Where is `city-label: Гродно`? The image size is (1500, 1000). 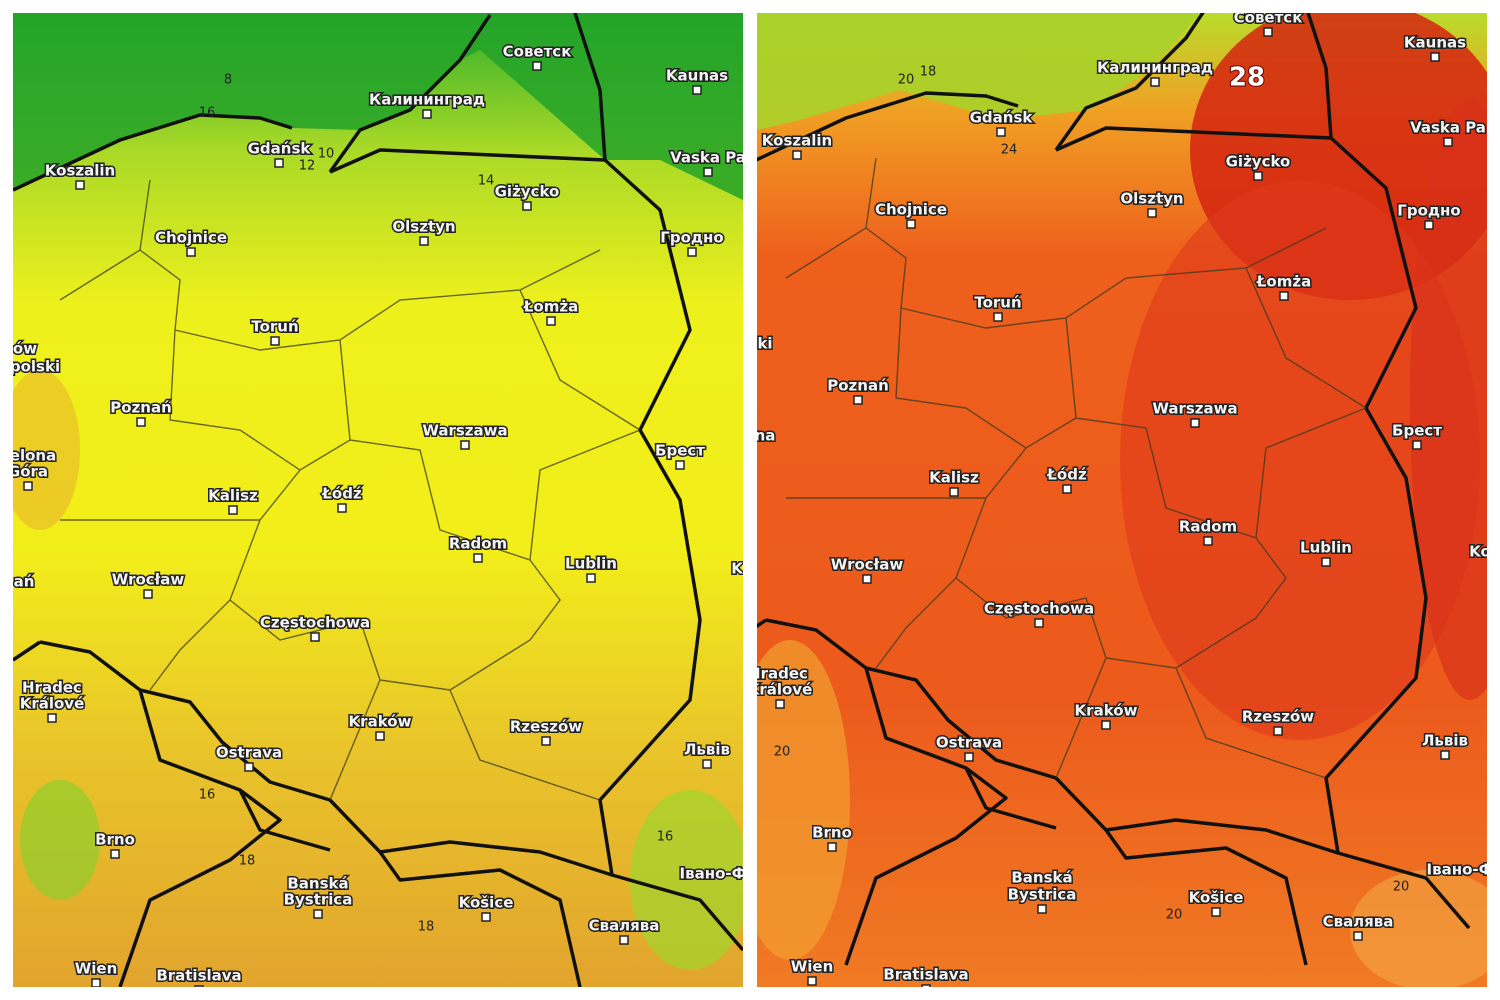
city-label: Гродно is located at coordinates (691, 238).